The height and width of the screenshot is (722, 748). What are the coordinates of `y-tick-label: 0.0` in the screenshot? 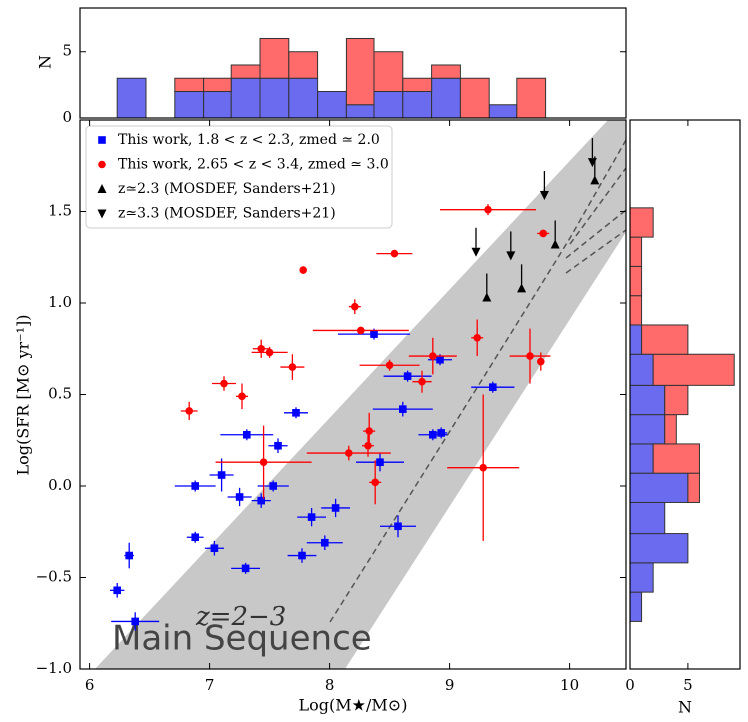 It's located at (60, 485).